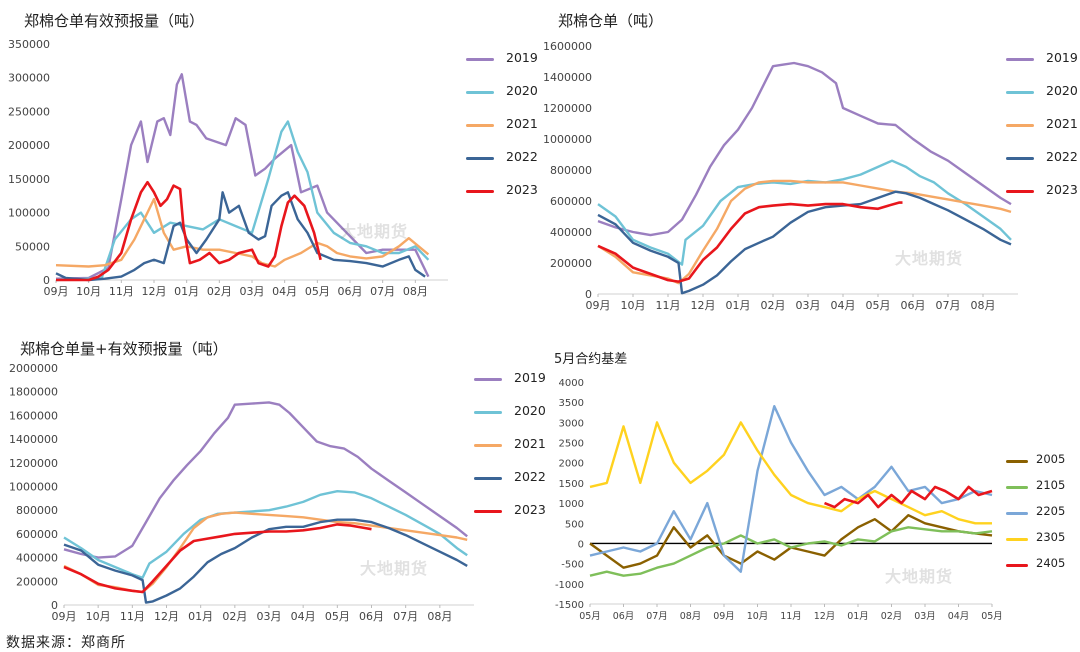 The width and height of the screenshot is (1080, 652). What do you see at coordinates (567, 77) in the screenshot?
I see `y-tick-label: 1400000` at bounding box center [567, 77].